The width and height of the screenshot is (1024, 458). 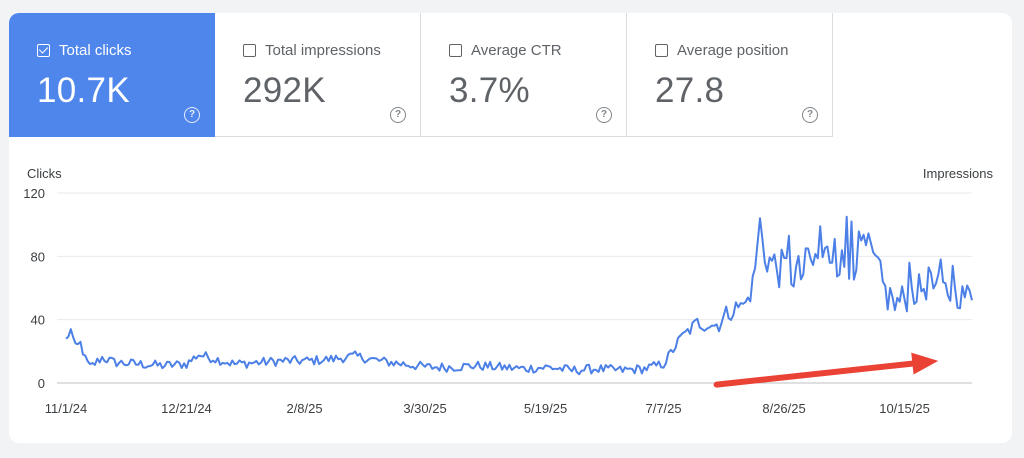 What do you see at coordinates (424, 408) in the screenshot?
I see `x-tick-label: 3/30/25` at bounding box center [424, 408].